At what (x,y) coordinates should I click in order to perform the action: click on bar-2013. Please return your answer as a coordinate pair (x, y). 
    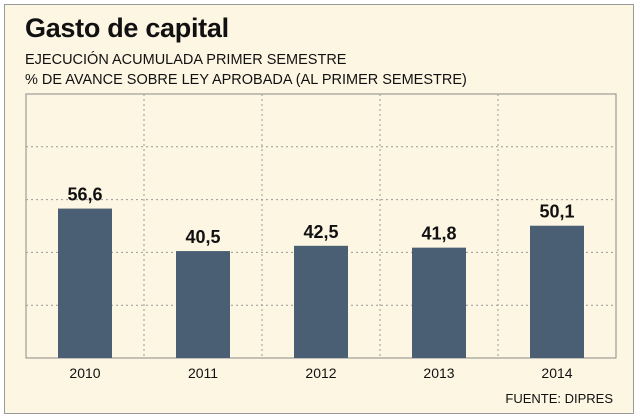
    Looking at the image, I should click on (439, 302).